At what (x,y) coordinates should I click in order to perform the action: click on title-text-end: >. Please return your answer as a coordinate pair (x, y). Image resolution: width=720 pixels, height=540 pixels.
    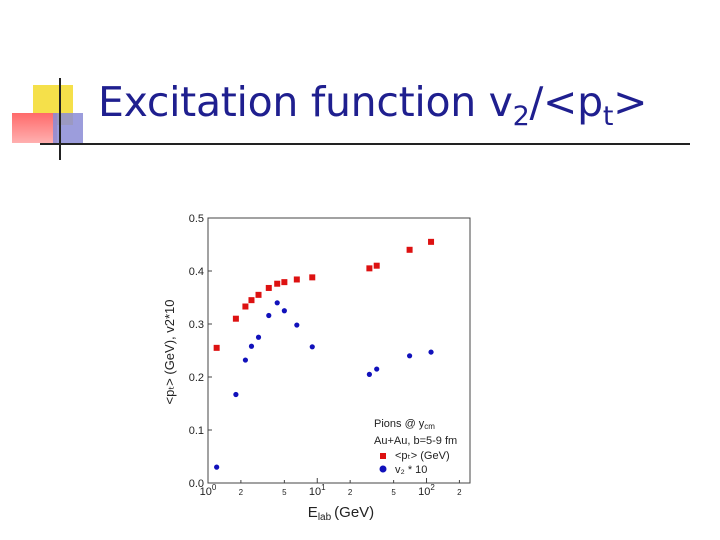
    Looking at the image, I should click on (630, 102).